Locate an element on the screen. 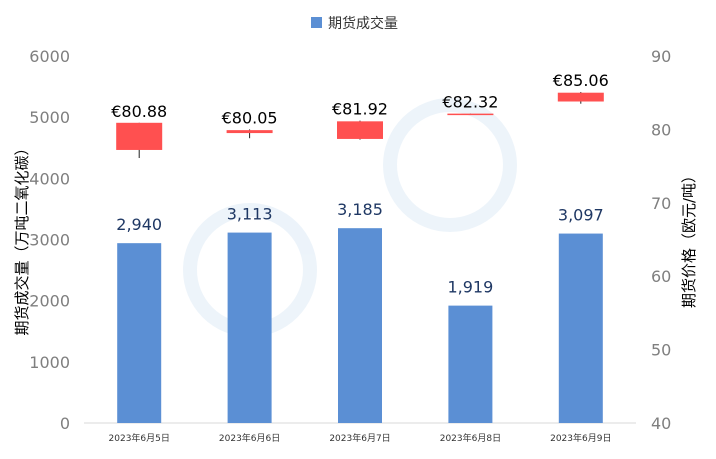  legend-swatch is located at coordinates (316, 22).